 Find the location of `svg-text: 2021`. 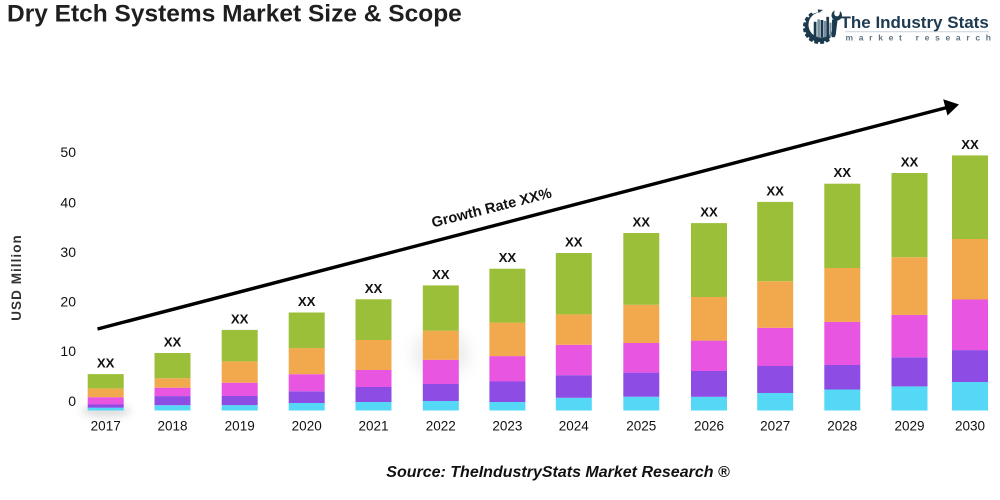

svg-text: 2021 is located at coordinates (373, 425).